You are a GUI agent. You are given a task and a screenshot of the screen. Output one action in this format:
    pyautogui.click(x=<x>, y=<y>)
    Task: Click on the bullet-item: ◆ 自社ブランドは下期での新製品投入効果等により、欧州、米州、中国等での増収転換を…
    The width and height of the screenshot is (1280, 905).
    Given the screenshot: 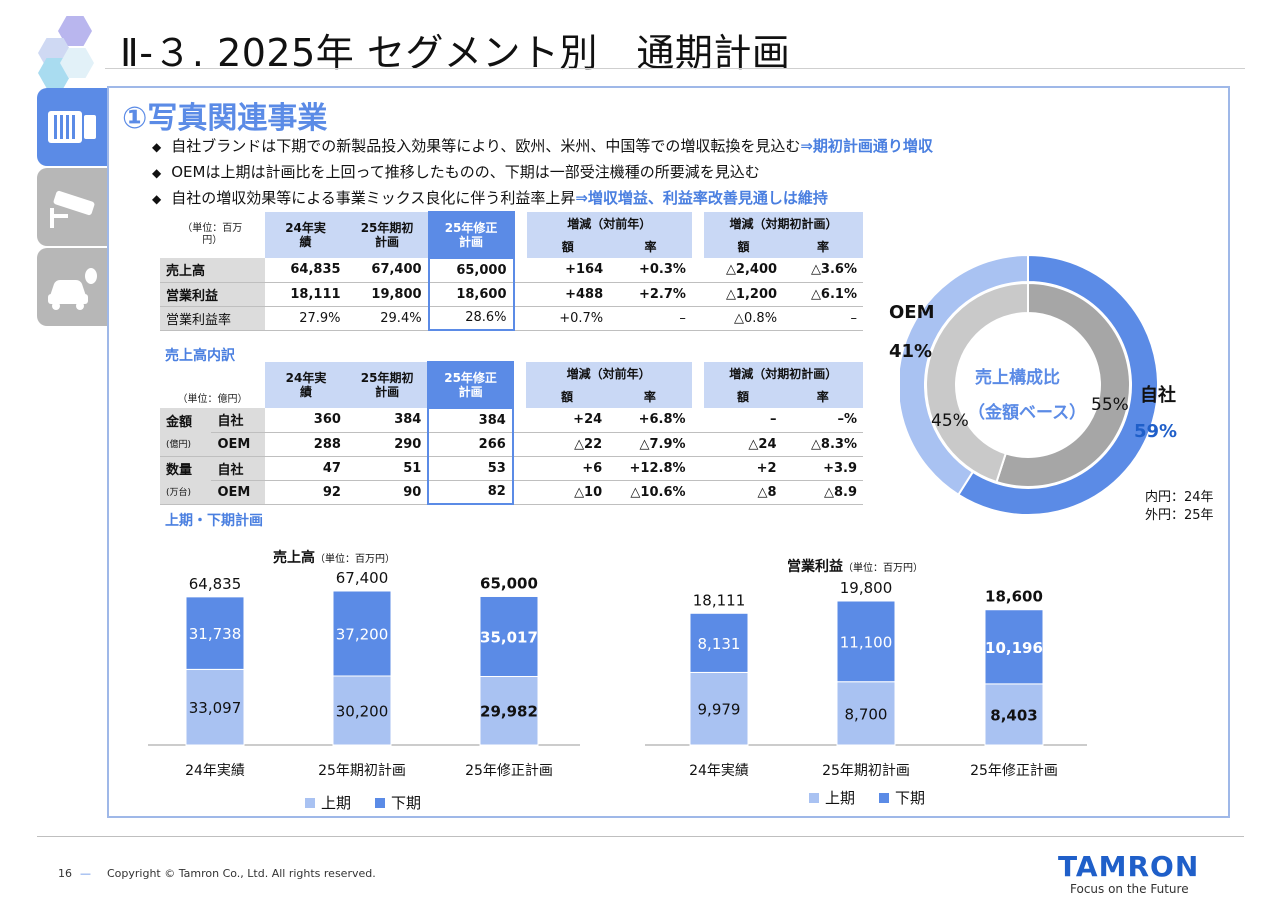 What is the action you would take?
    pyautogui.click(x=542, y=145)
    